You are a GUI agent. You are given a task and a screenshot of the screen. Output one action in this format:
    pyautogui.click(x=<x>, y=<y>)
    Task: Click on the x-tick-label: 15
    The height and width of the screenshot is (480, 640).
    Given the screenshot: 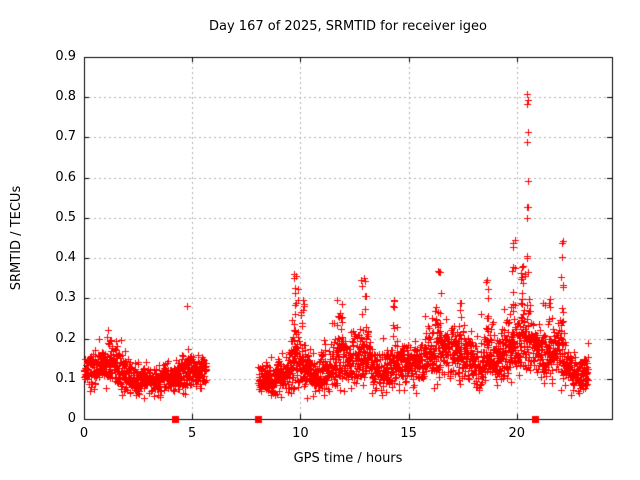 What is the action you would take?
    pyautogui.click(x=408, y=433)
    